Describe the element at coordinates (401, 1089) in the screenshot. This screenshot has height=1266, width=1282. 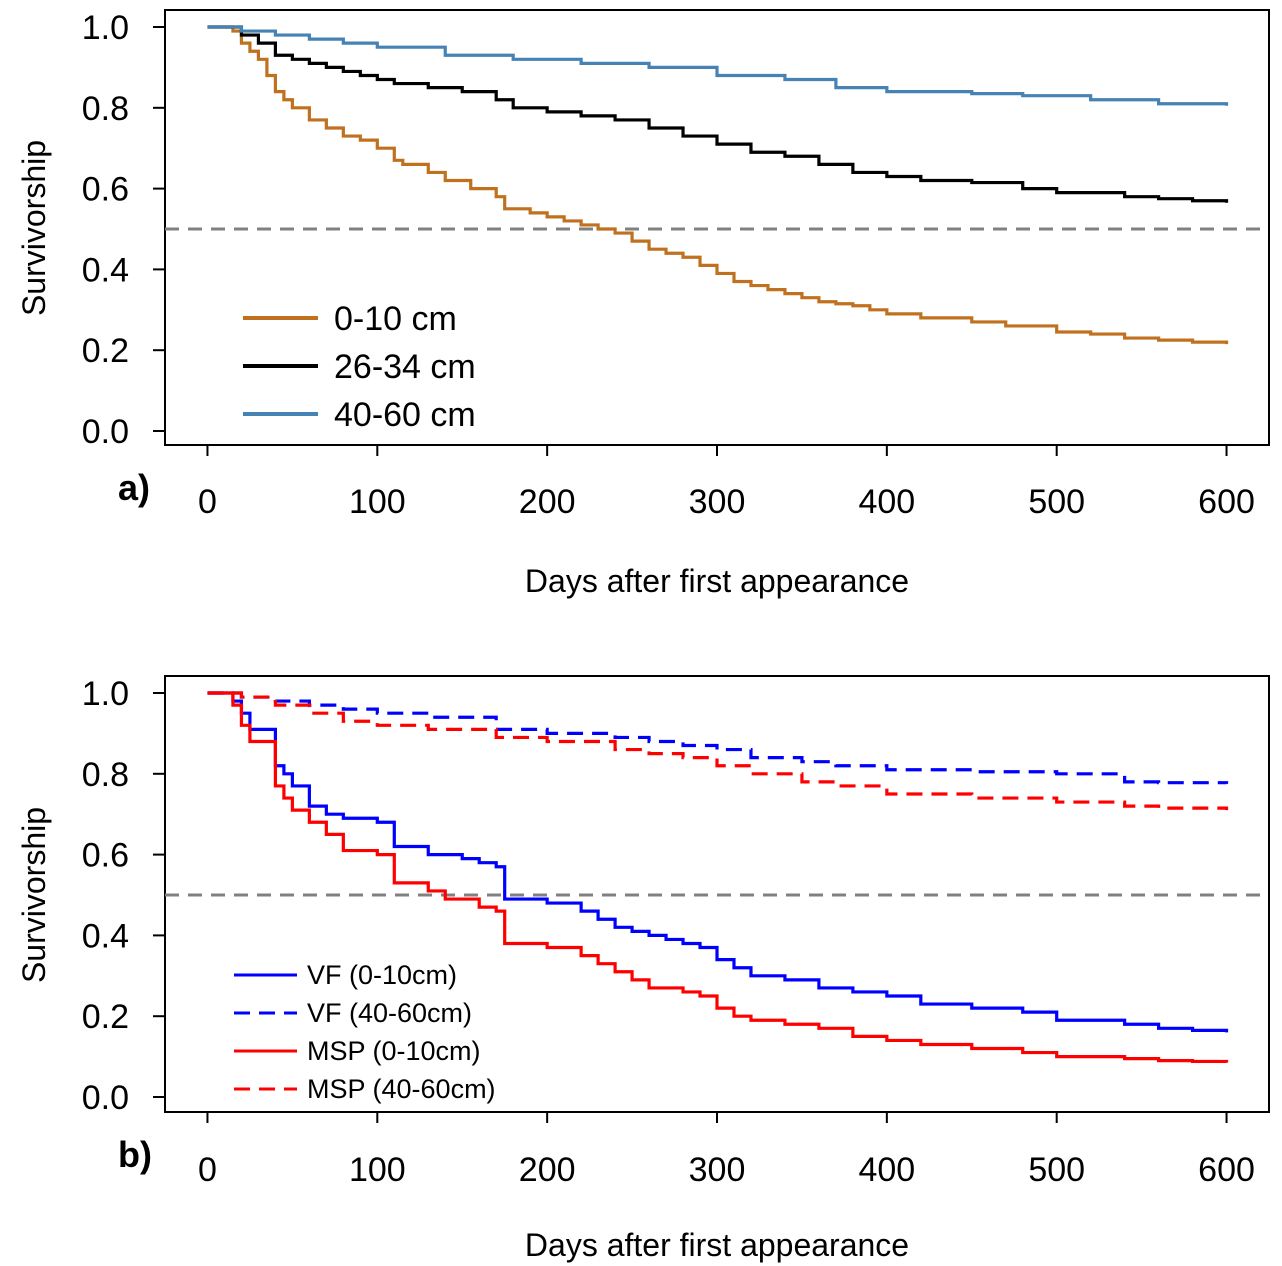
I see `legend-label: MSP (40-60cm)` at that location.